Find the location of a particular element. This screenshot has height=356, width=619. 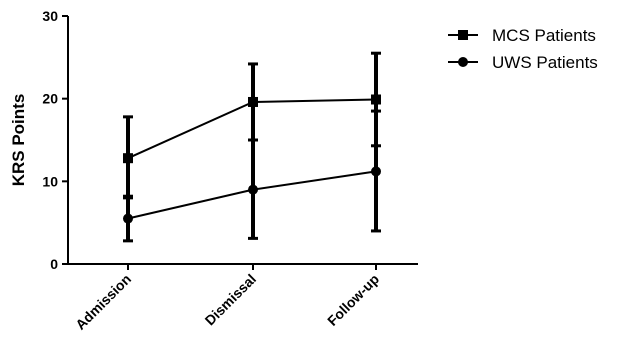

legend-marker-circle is located at coordinates (463, 62).